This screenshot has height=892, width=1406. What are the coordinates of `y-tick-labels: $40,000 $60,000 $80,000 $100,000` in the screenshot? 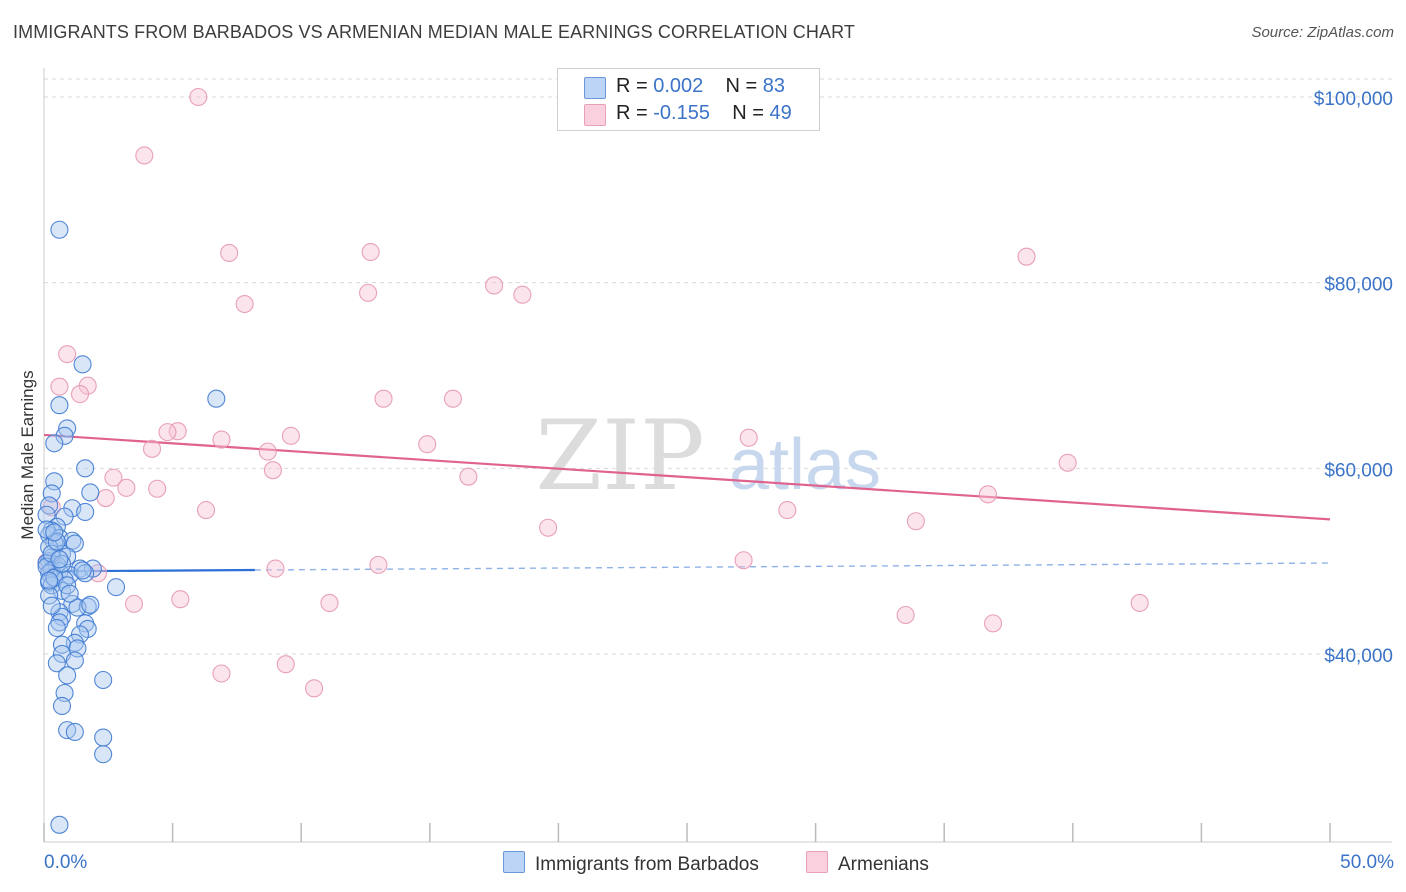 It's located at (1353, 378).